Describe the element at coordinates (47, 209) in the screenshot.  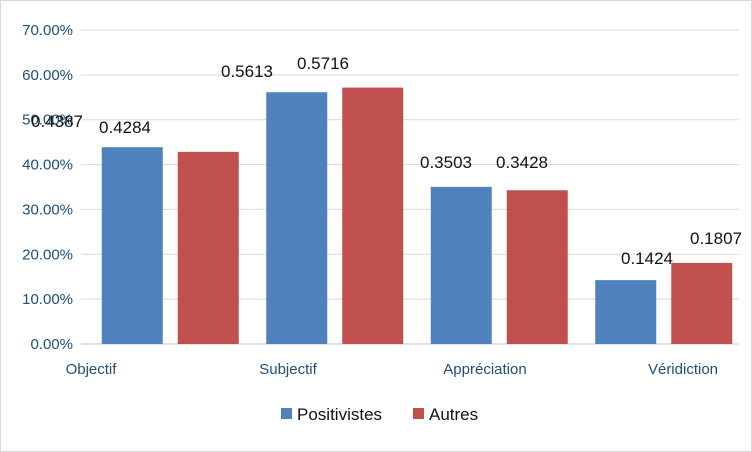
I see `y-tick-label: 30.00%` at that location.